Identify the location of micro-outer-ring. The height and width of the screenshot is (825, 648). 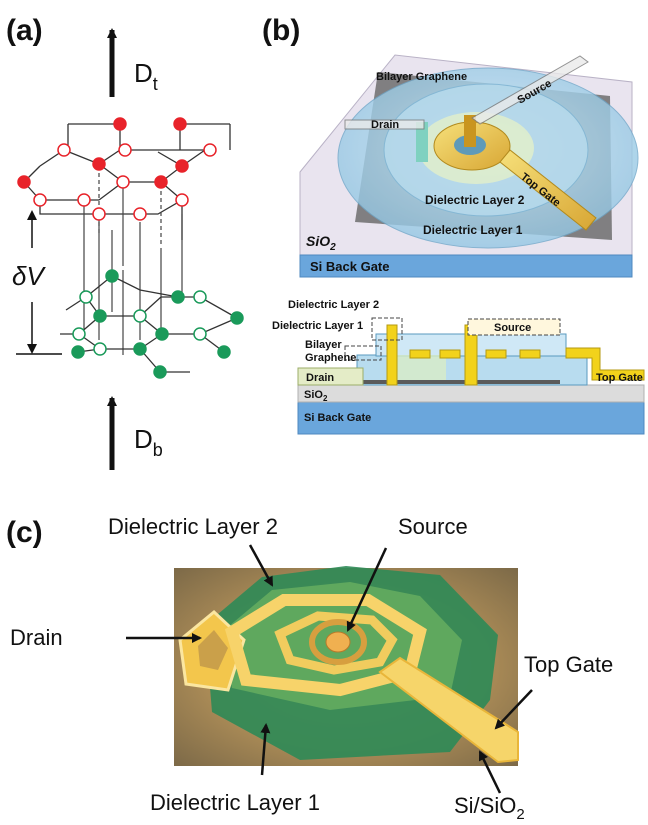
(325, 645).